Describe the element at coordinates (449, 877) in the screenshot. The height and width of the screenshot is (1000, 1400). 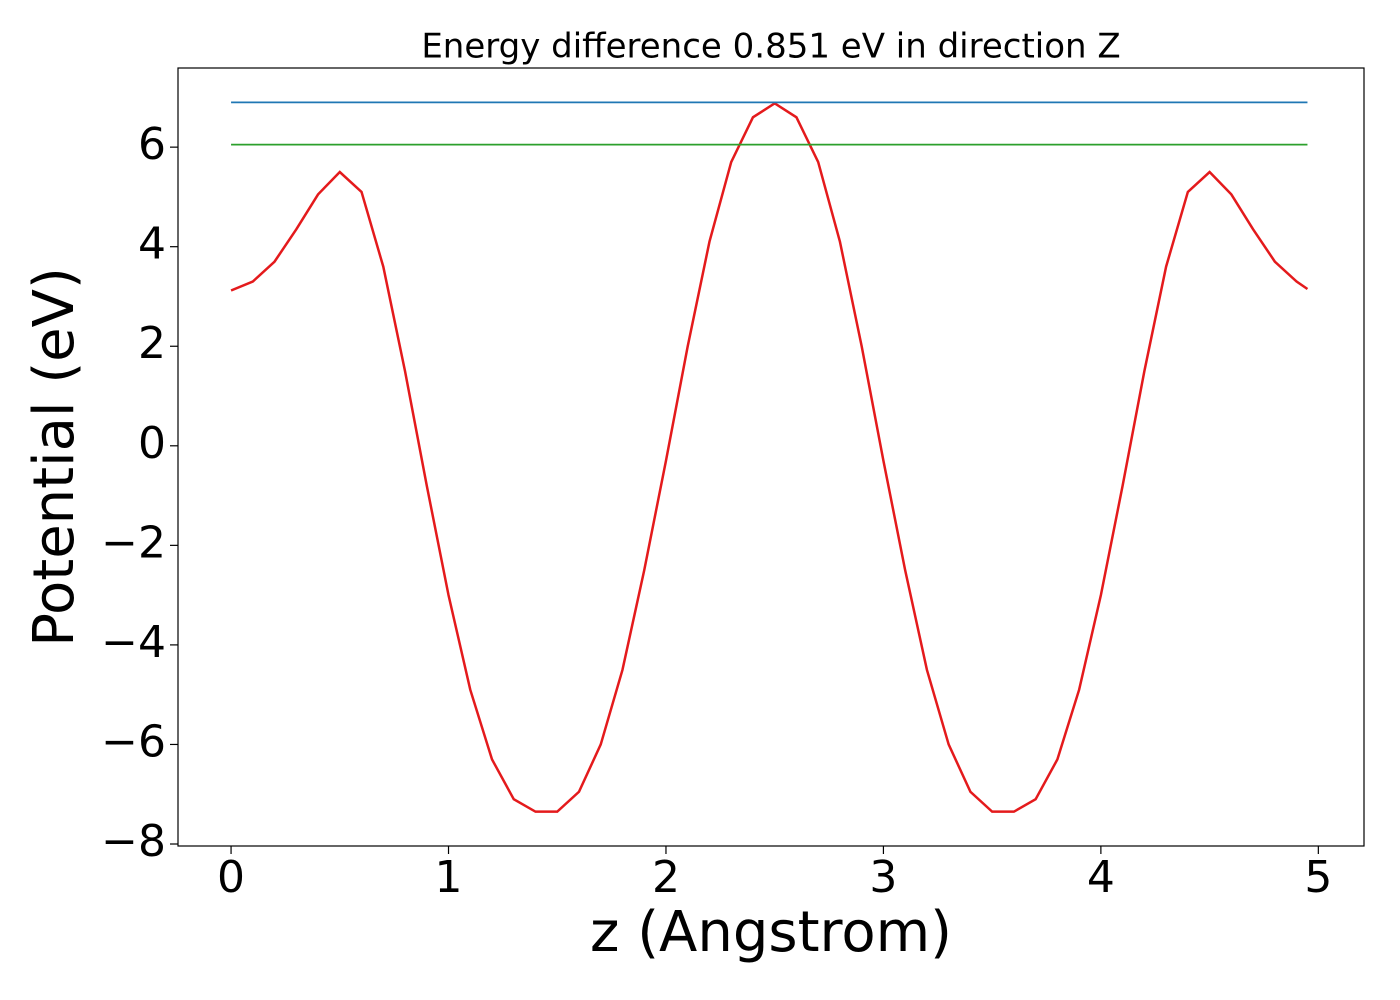
I see `x-tick-label: 1` at that location.